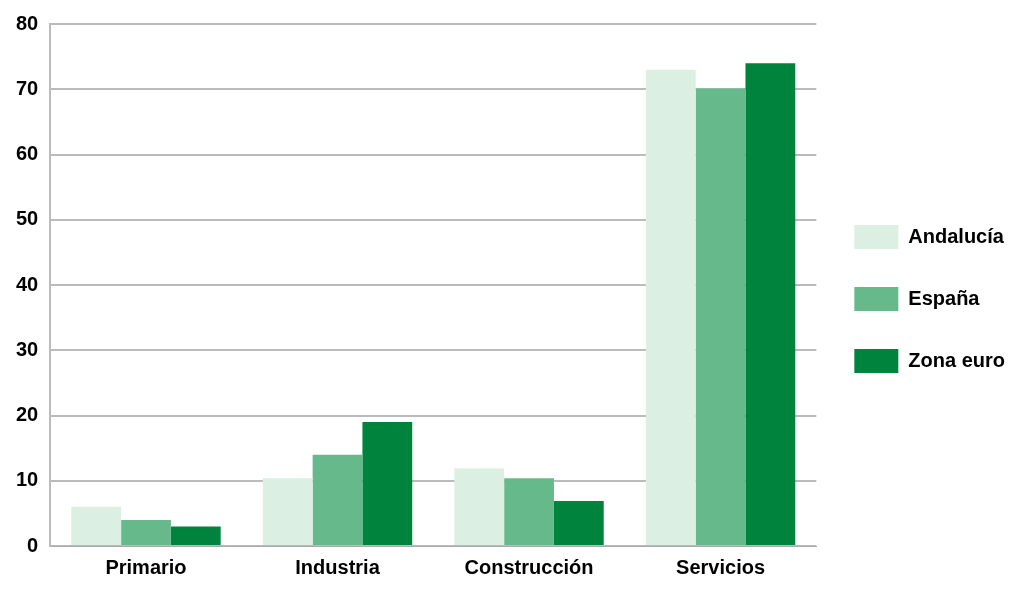 This screenshot has width=1019, height=594. I want to click on y-tick-label: 50, so click(27, 218).